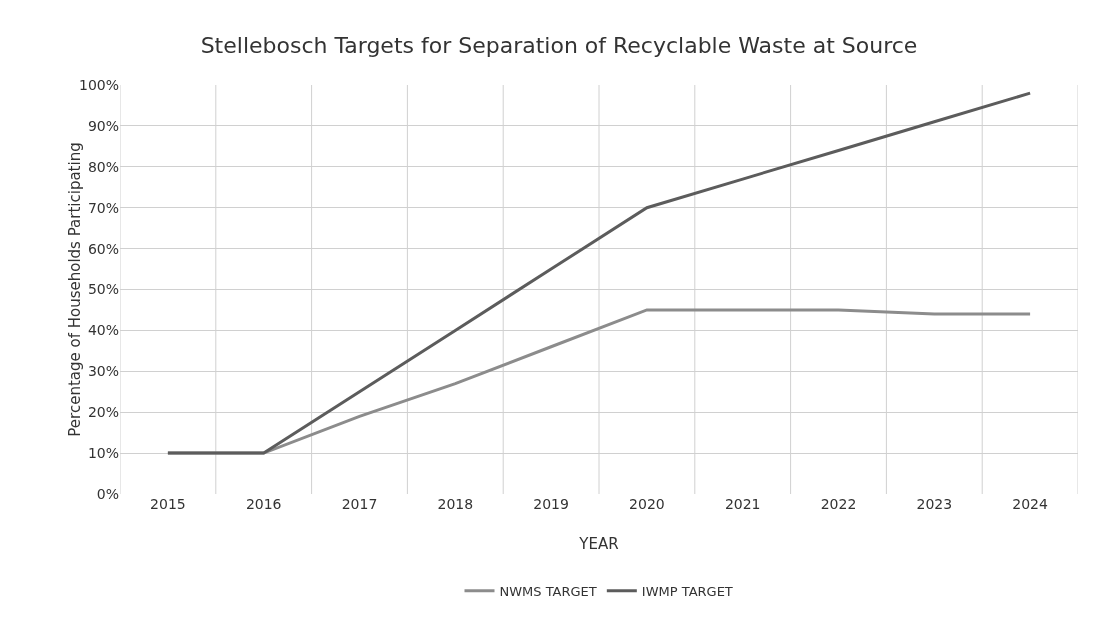 This screenshot has height=634, width=1118. Describe the element at coordinates (551, 504) in the screenshot. I see `x-tick-label: 2019` at that location.